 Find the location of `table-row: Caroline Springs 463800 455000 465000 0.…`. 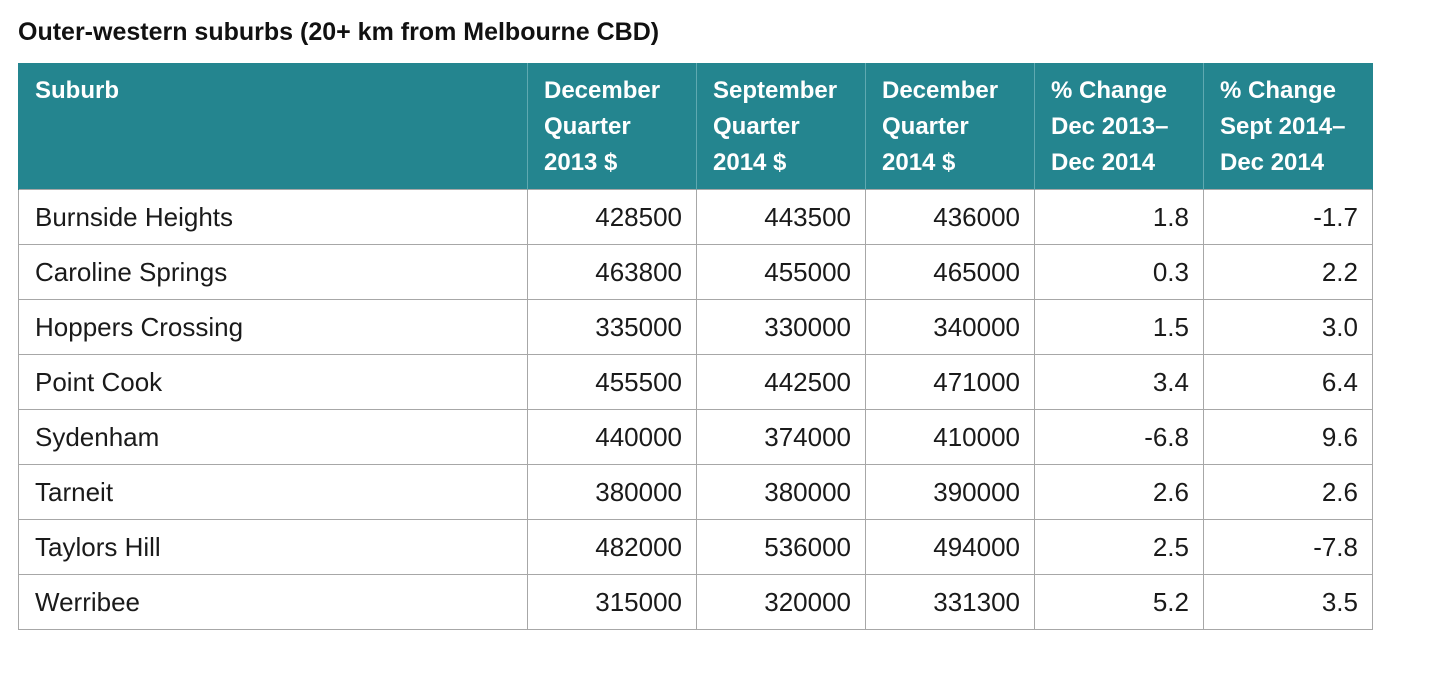

table-row: Caroline Springs 463800 455000 465000 0.… is located at coordinates (695, 272).